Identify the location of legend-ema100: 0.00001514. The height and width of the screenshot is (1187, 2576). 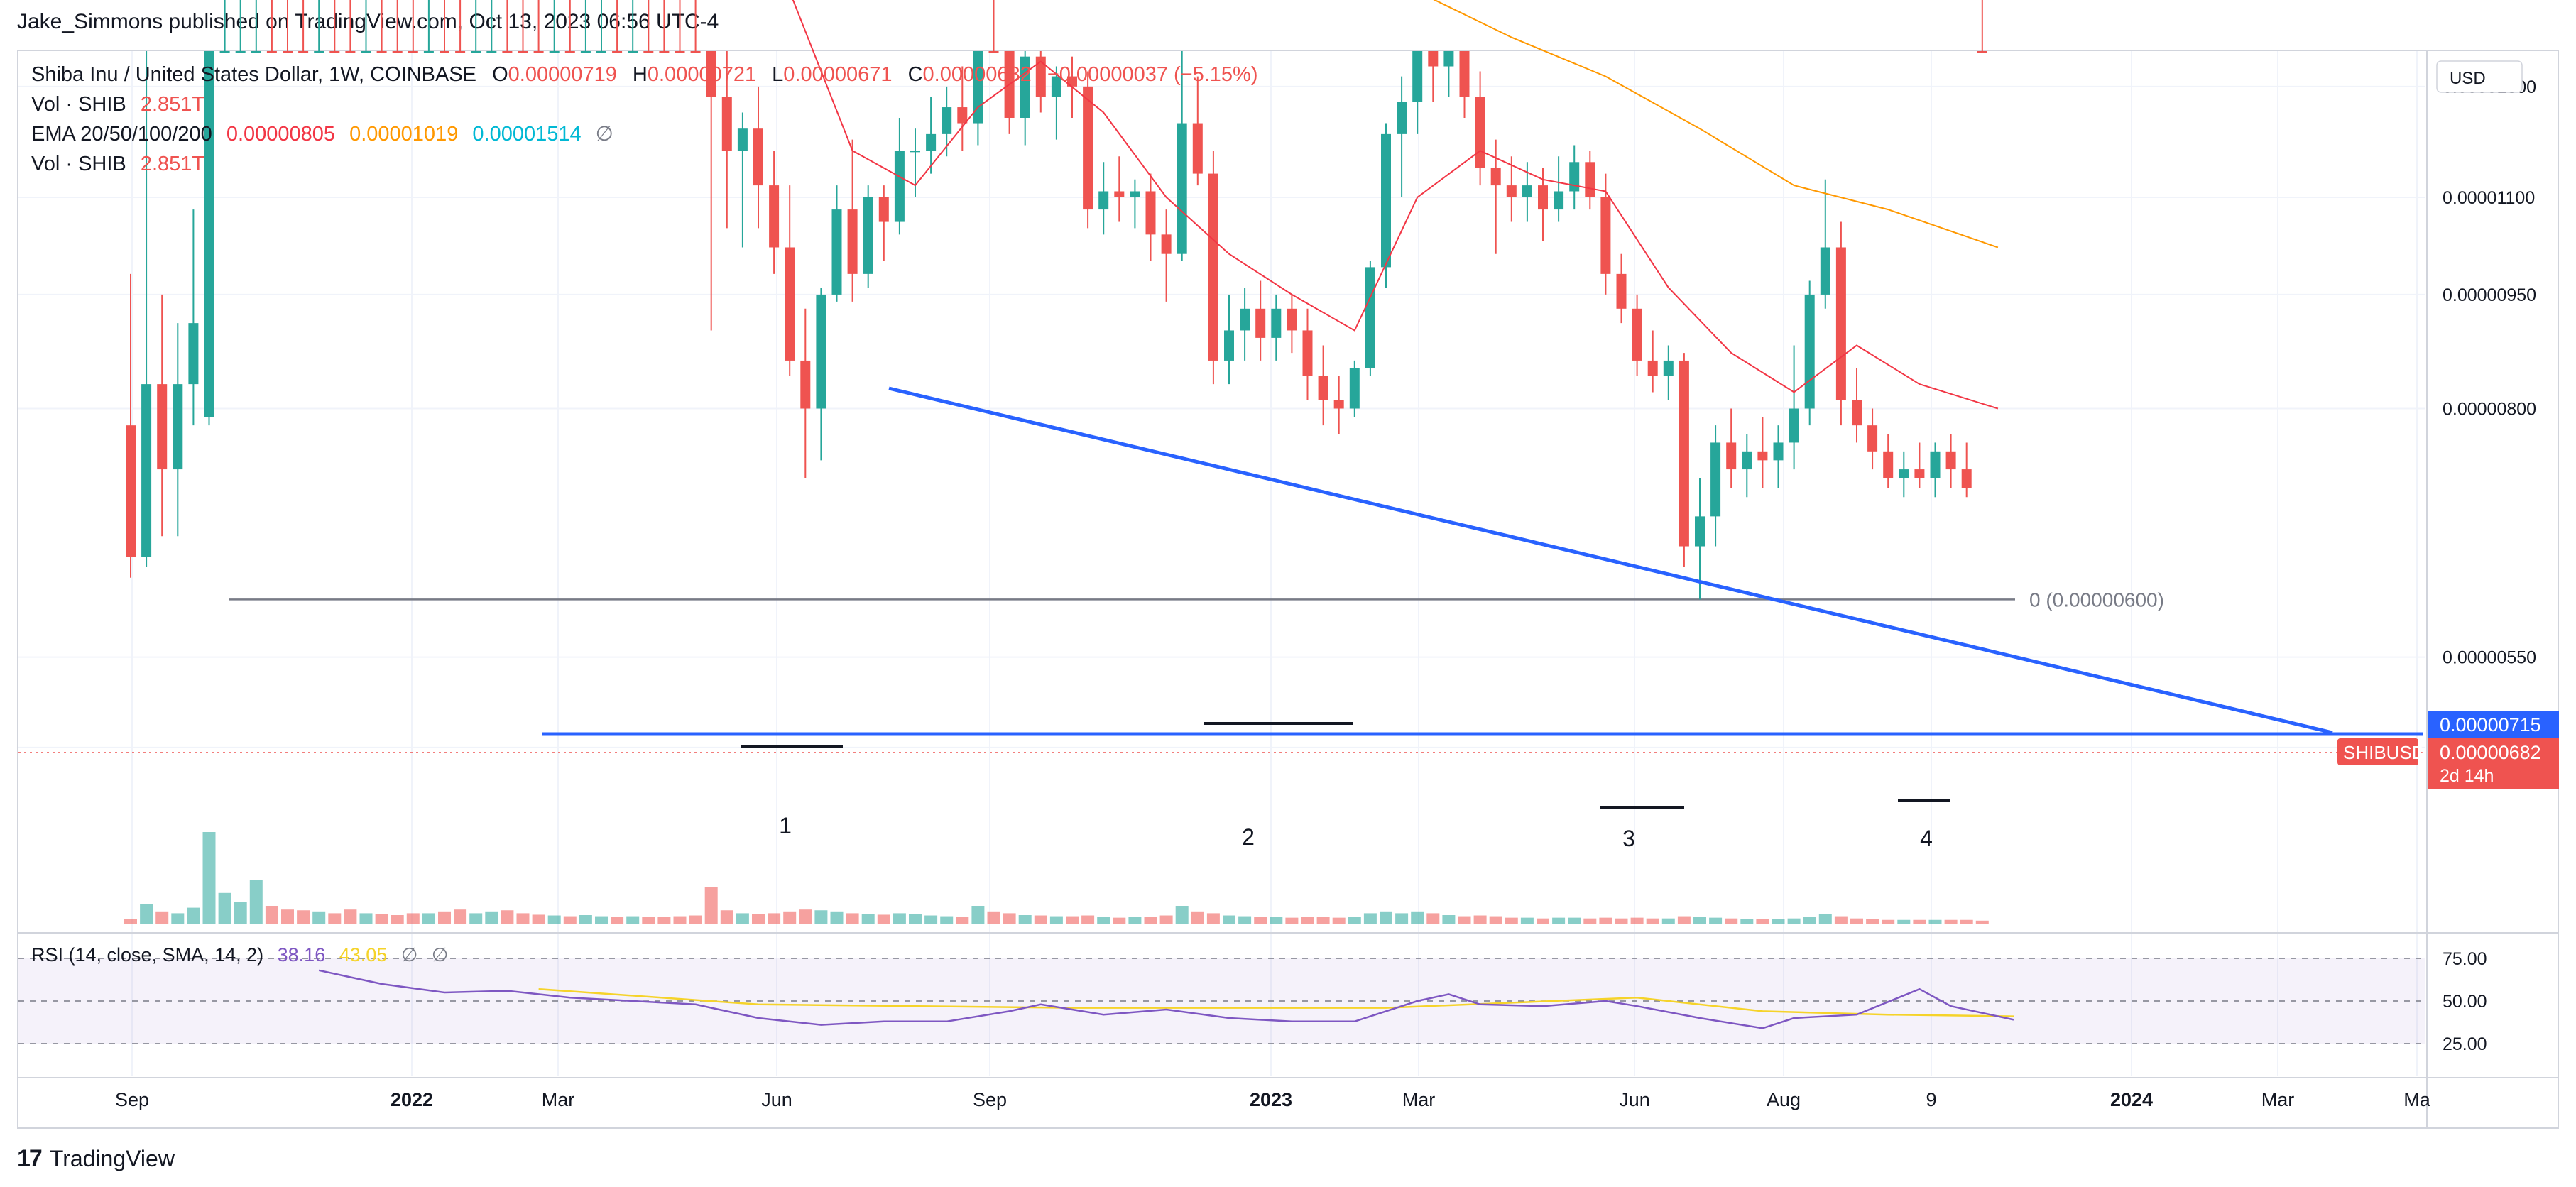
(526, 134).